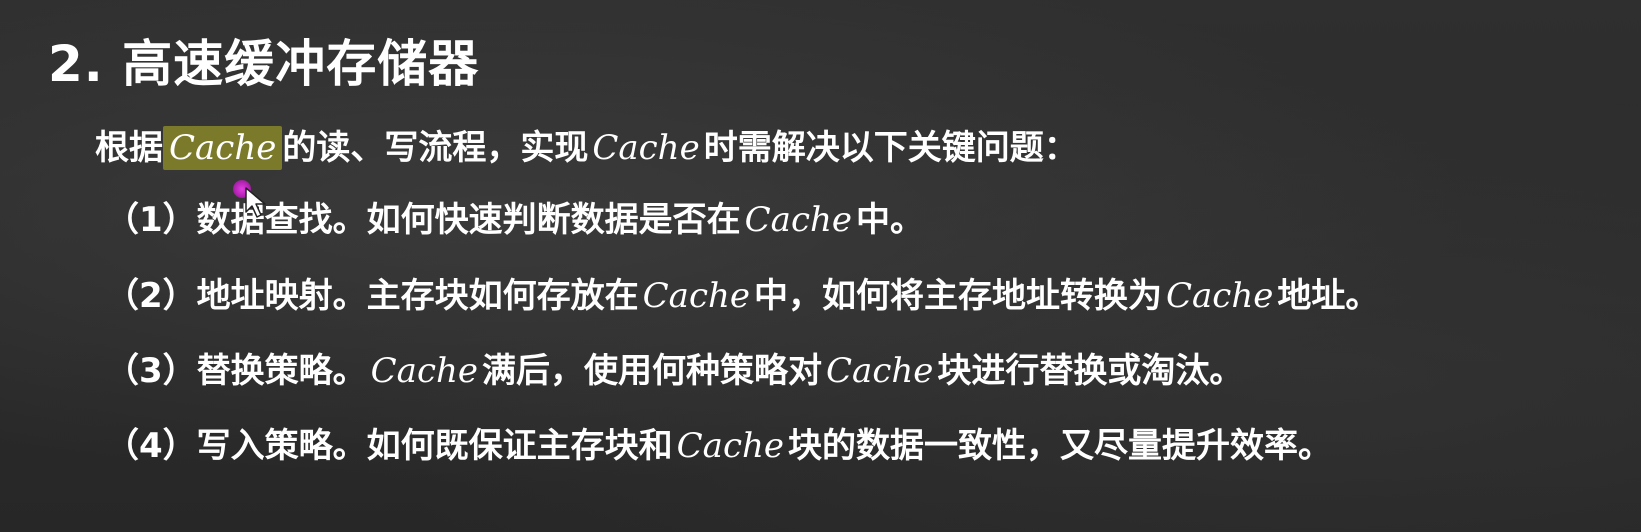 The image size is (1641, 532). What do you see at coordinates (223, 148) in the screenshot?
I see `highlighted-term-cache: Cache` at bounding box center [223, 148].